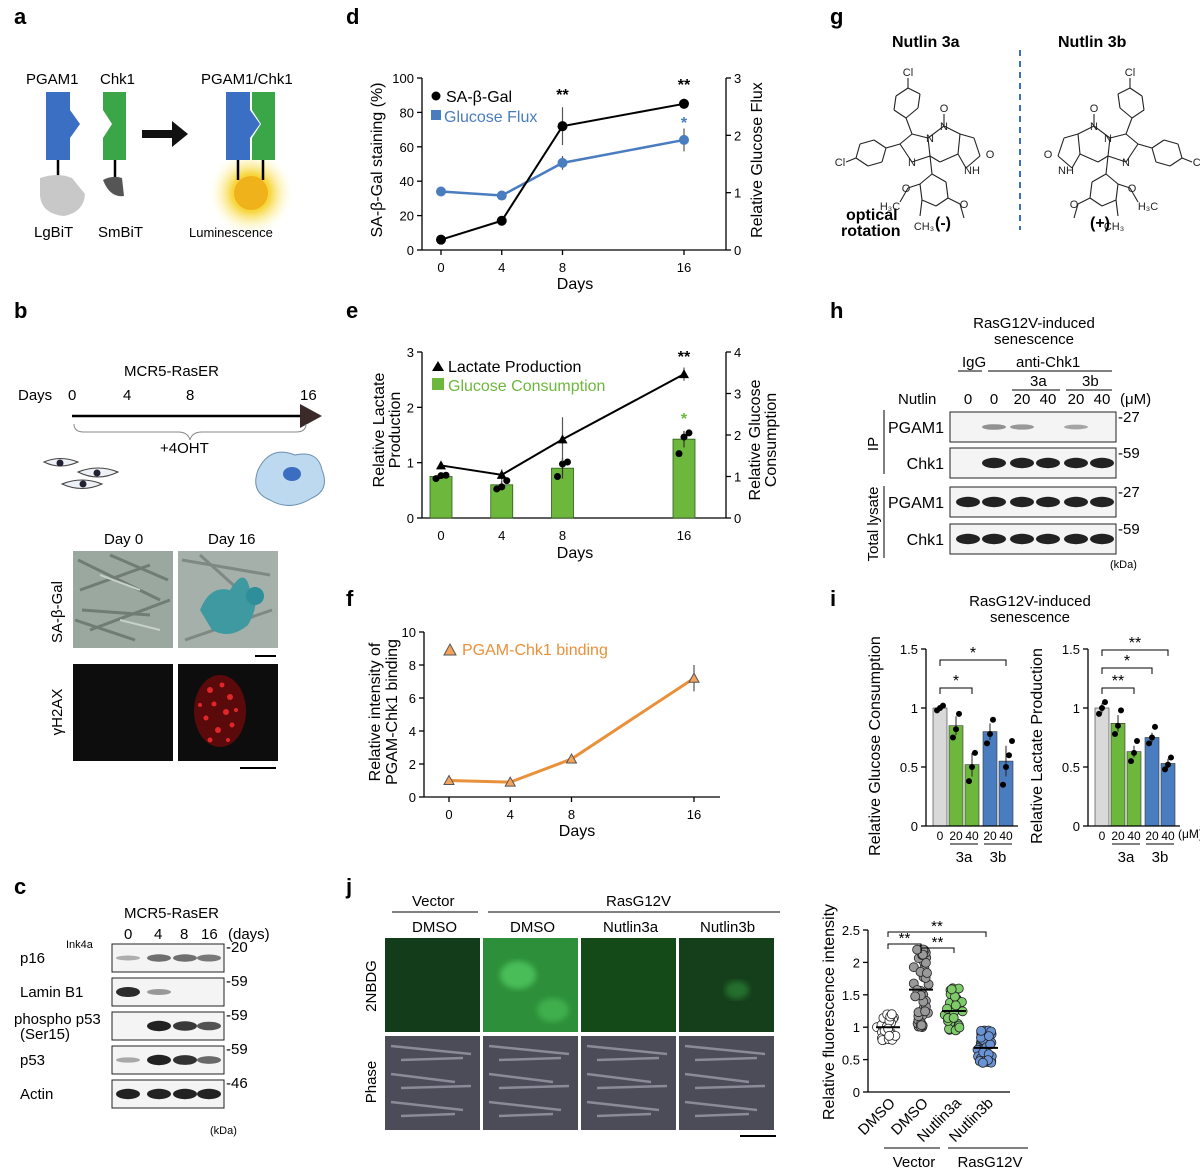 The width and height of the screenshot is (1200, 1174). I want to click on h-nutlin: Nutlin, so click(917, 399).